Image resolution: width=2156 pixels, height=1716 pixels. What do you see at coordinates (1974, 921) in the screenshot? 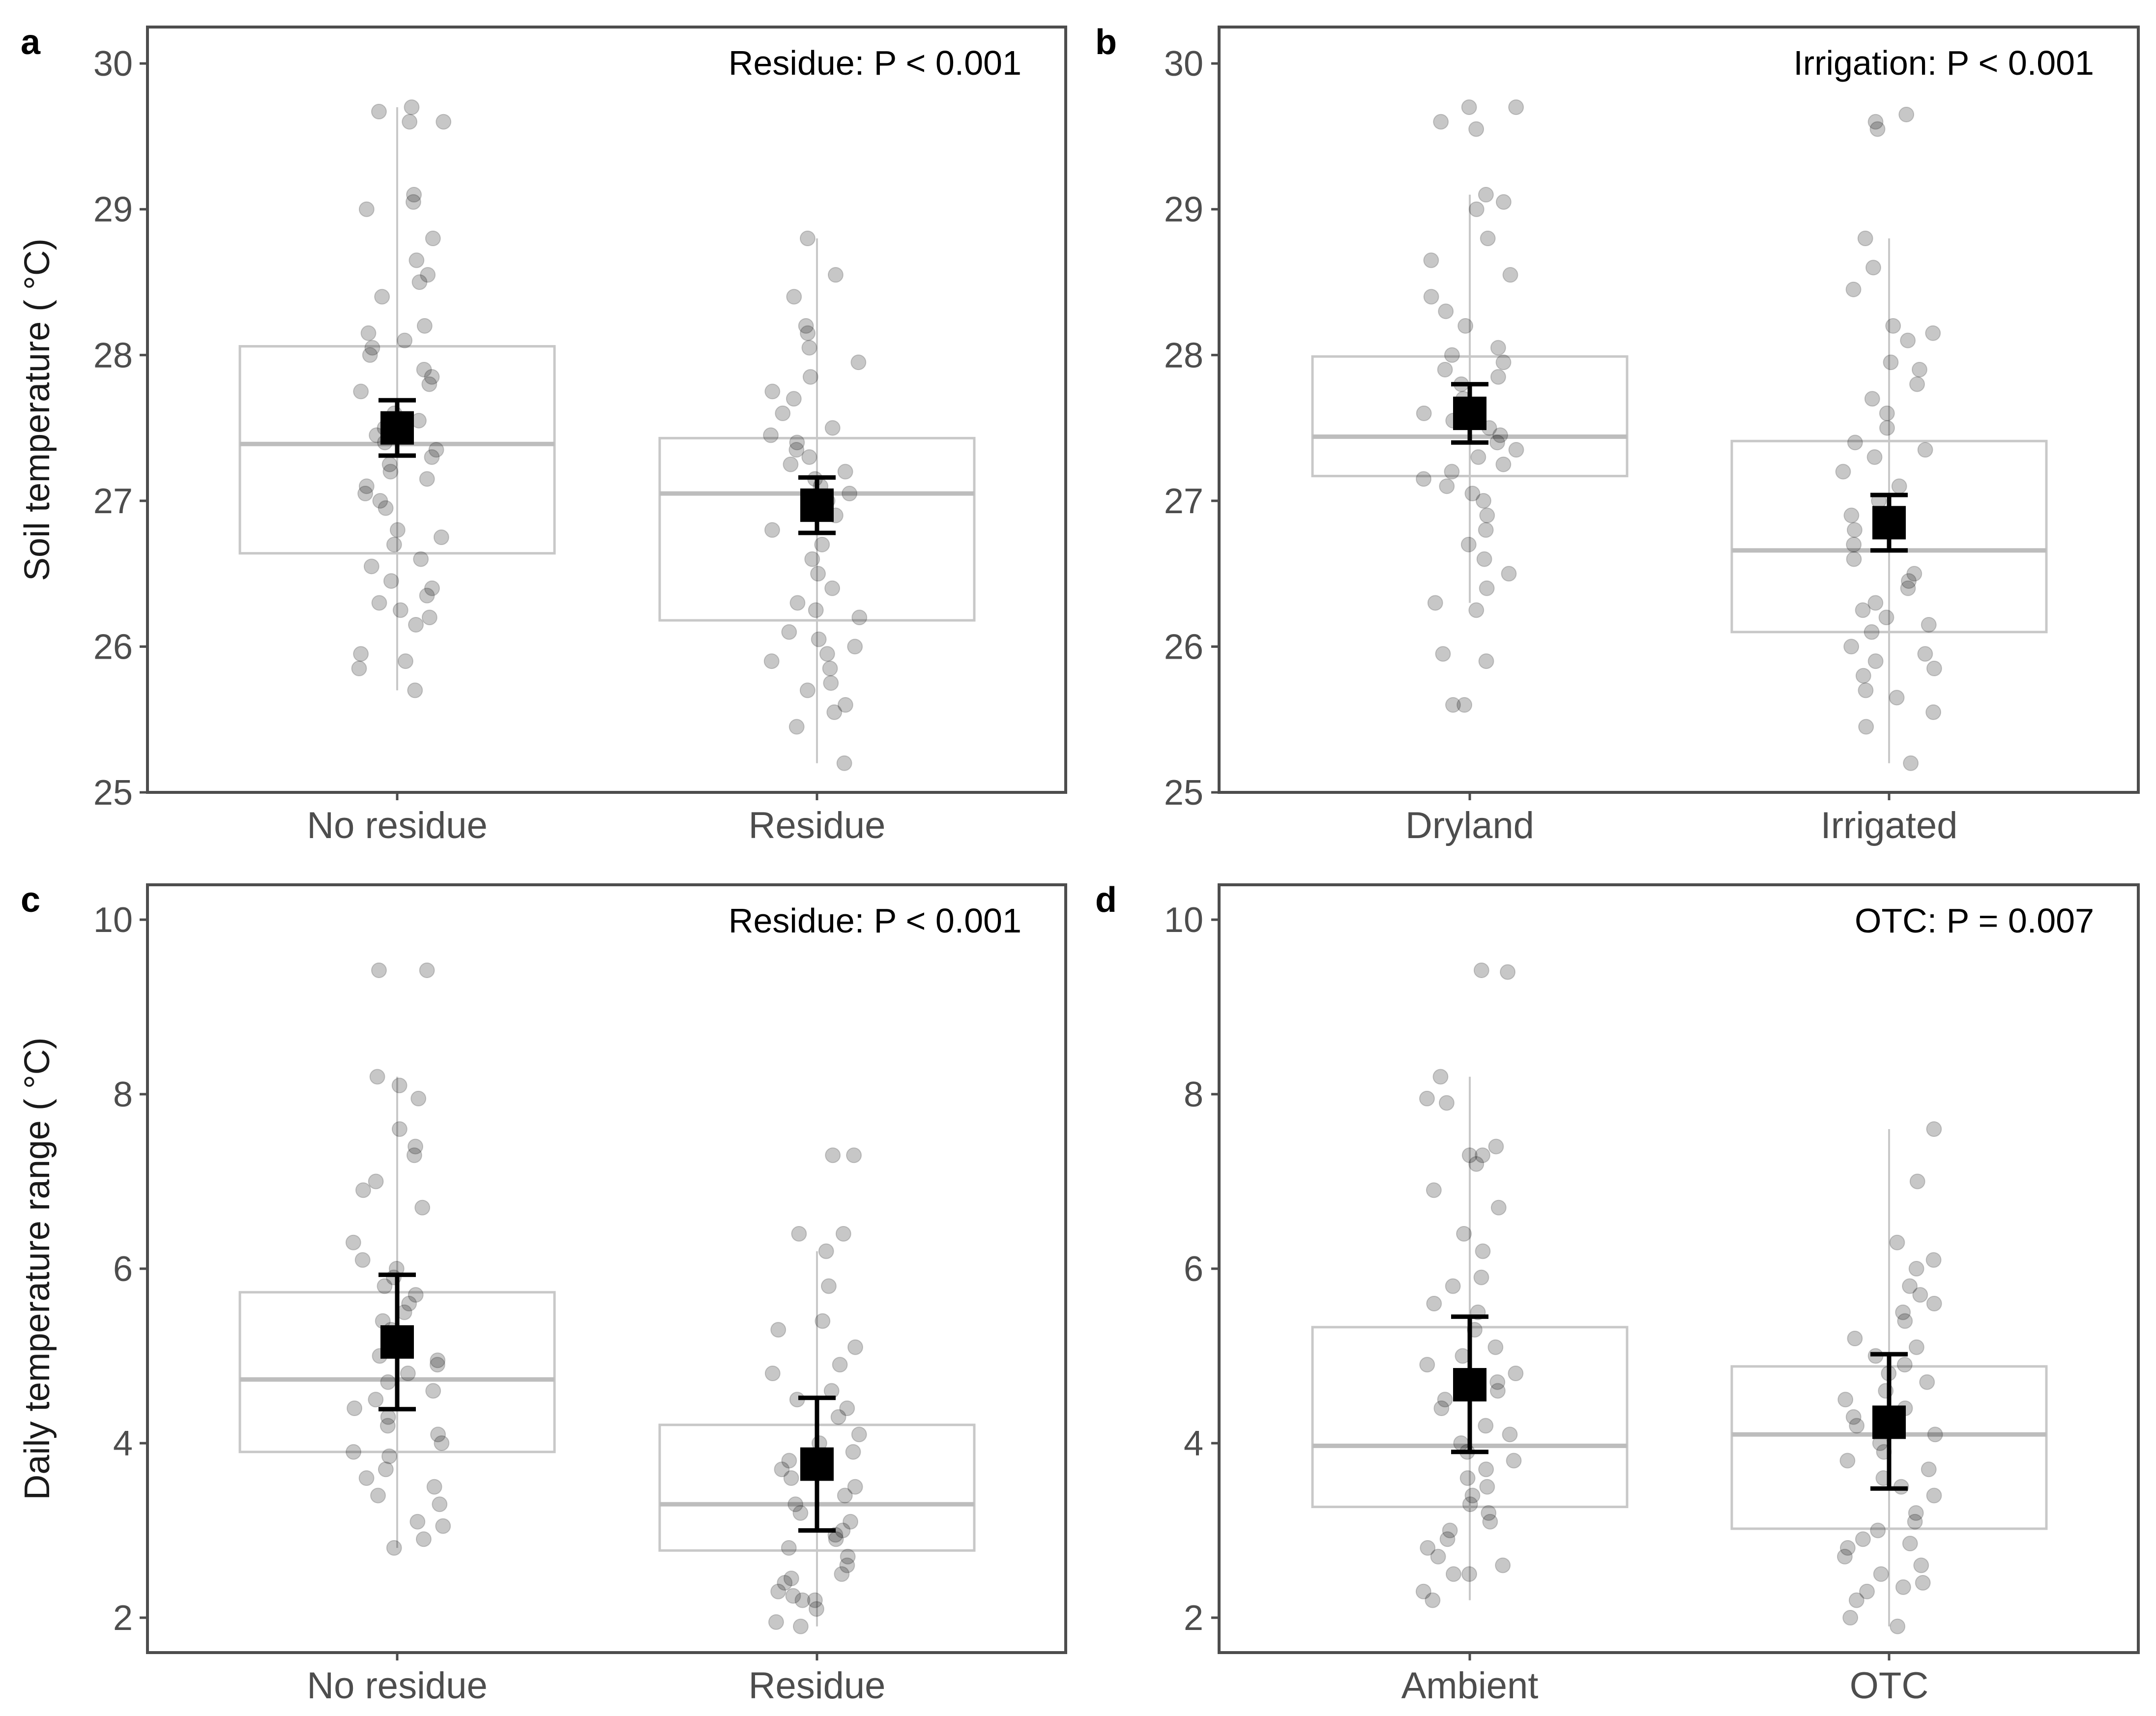
I see `p-value-annotation: OTC: P = 0.007` at bounding box center [1974, 921].